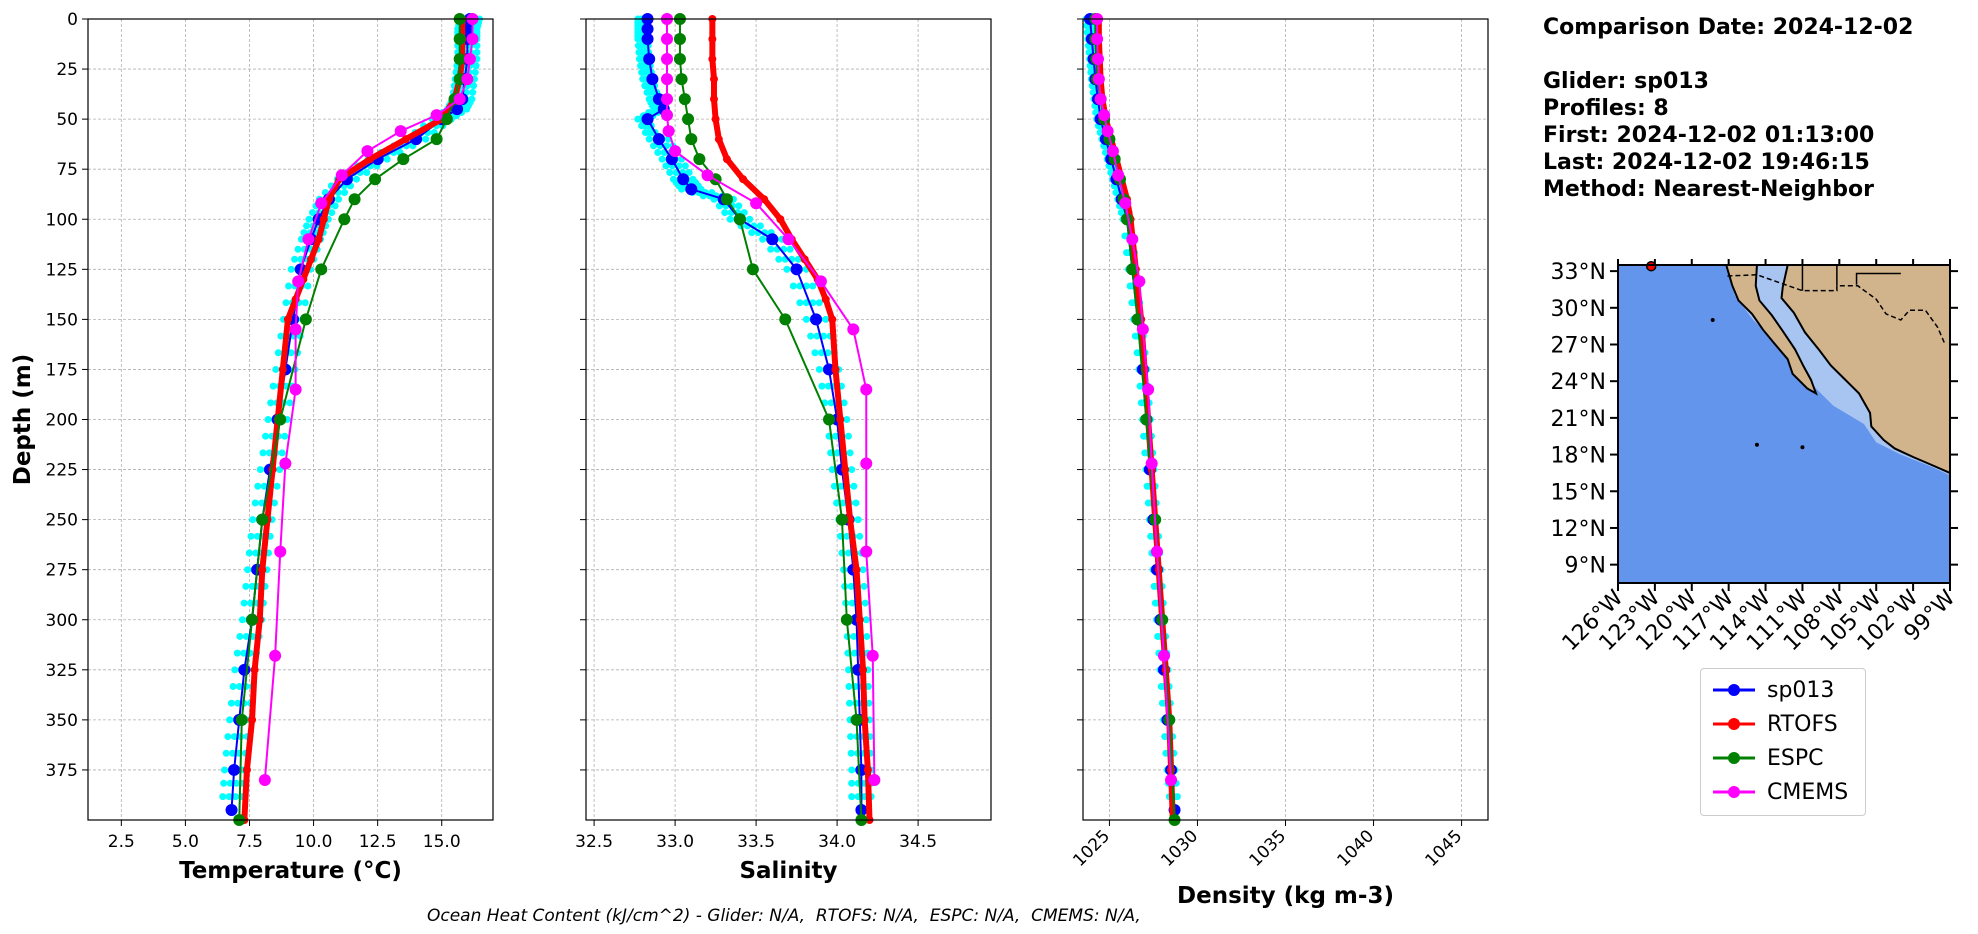 The height and width of the screenshot is (934, 1978). Describe the element at coordinates (1578, 346) in the screenshot. I see `lat-label: 27°N` at that location.